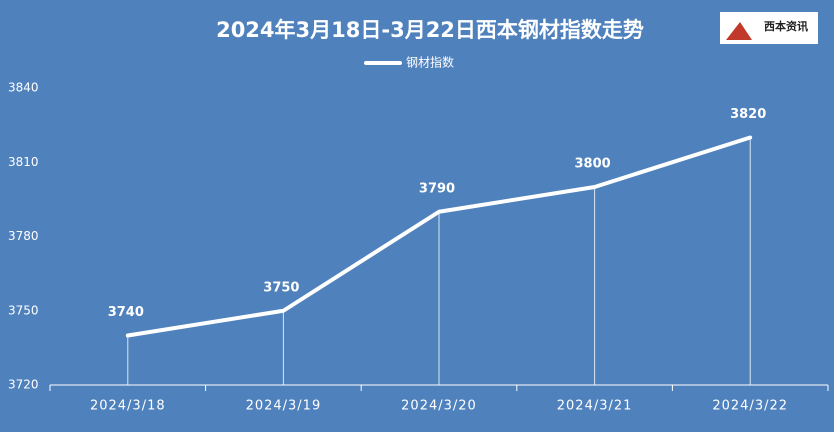 This screenshot has height=432, width=834. What do you see at coordinates (23, 385) in the screenshot?
I see `y-tick-label: 3720` at bounding box center [23, 385].